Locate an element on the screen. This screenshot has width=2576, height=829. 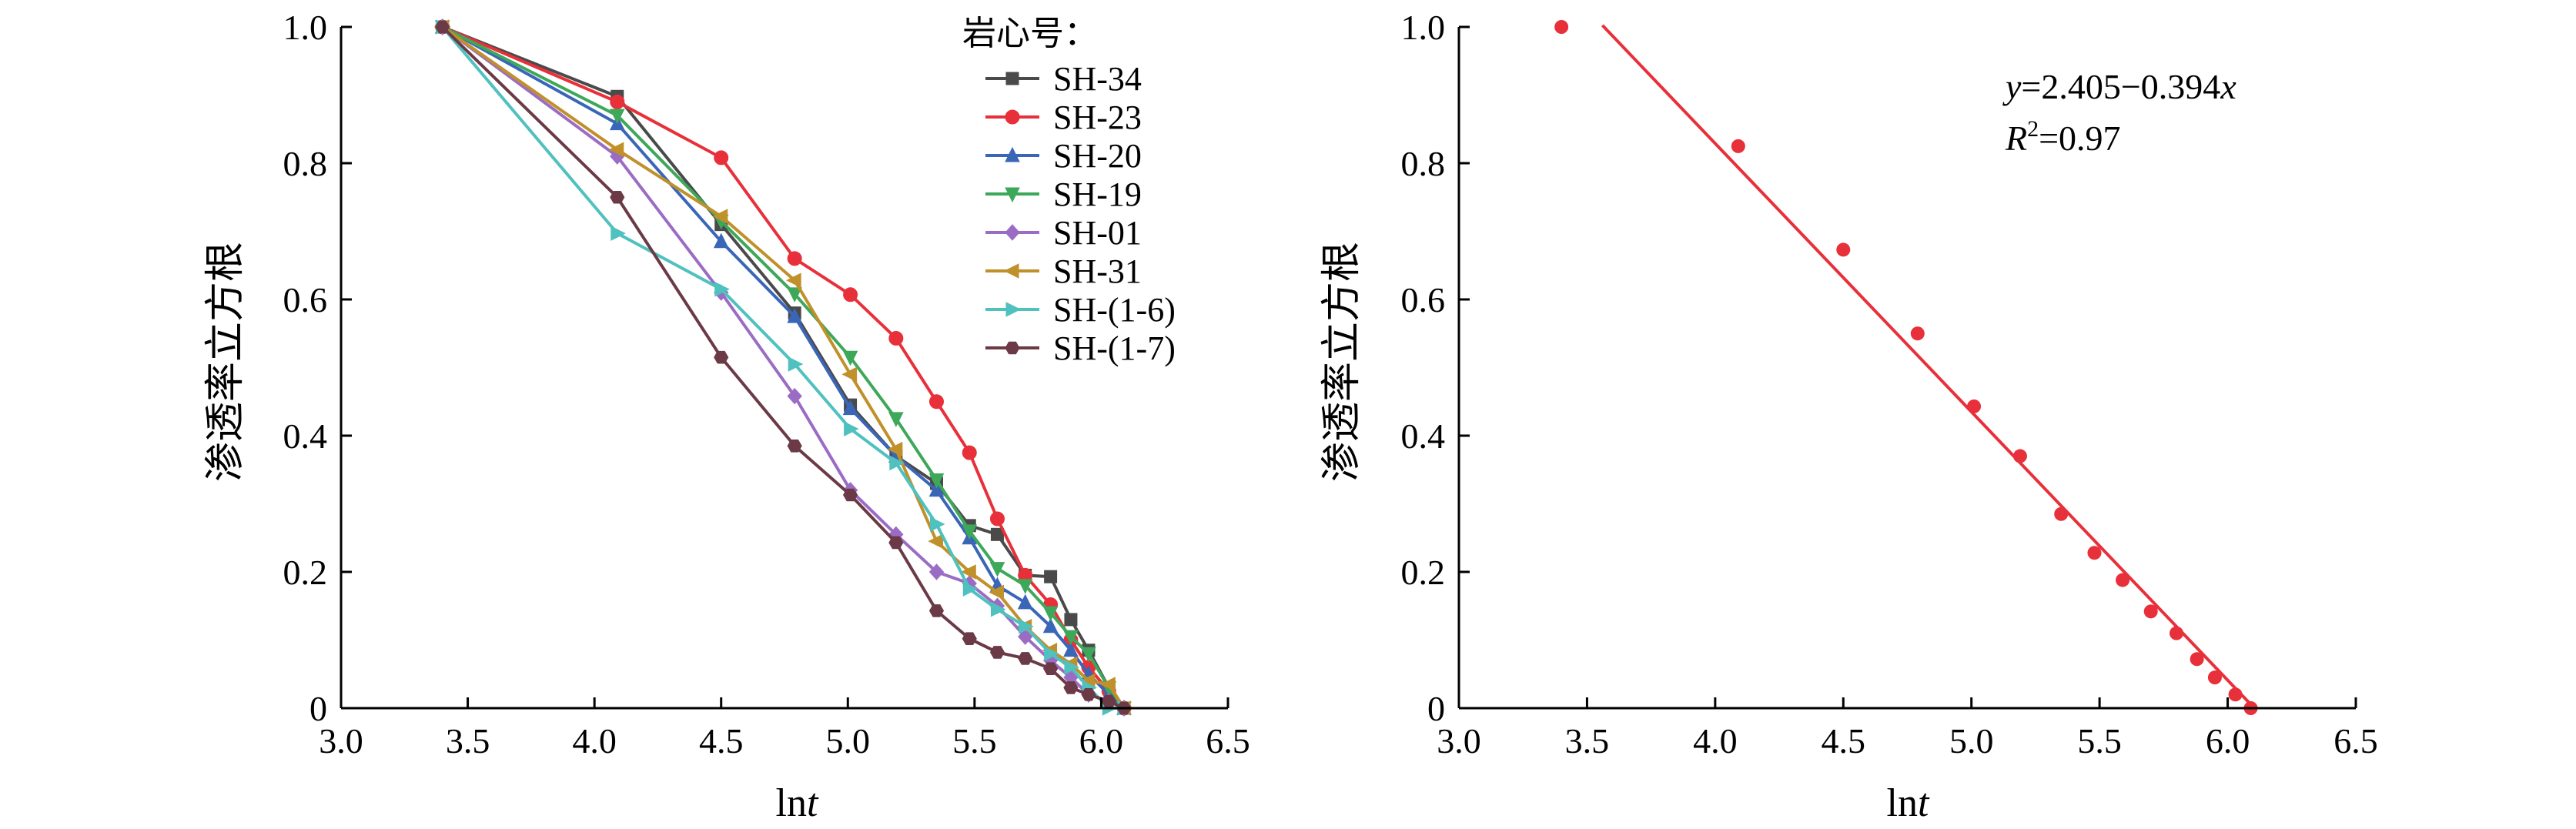
legend-label-sh-34: SH-34 is located at coordinates (1098, 79).